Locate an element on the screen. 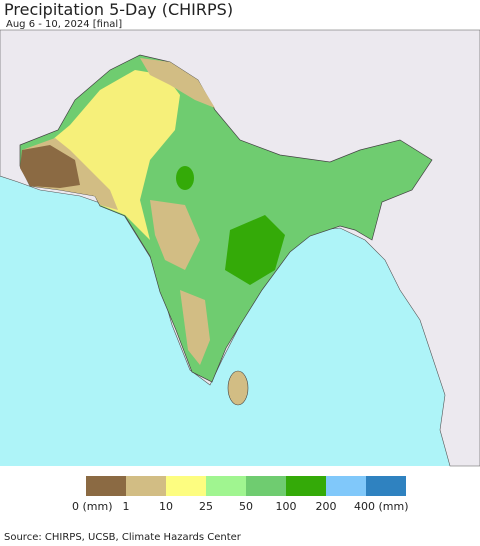 This screenshot has height=546, width=480. subtitle: Aug 6 - 10, 2024 [final] is located at coordinates (64, 24).